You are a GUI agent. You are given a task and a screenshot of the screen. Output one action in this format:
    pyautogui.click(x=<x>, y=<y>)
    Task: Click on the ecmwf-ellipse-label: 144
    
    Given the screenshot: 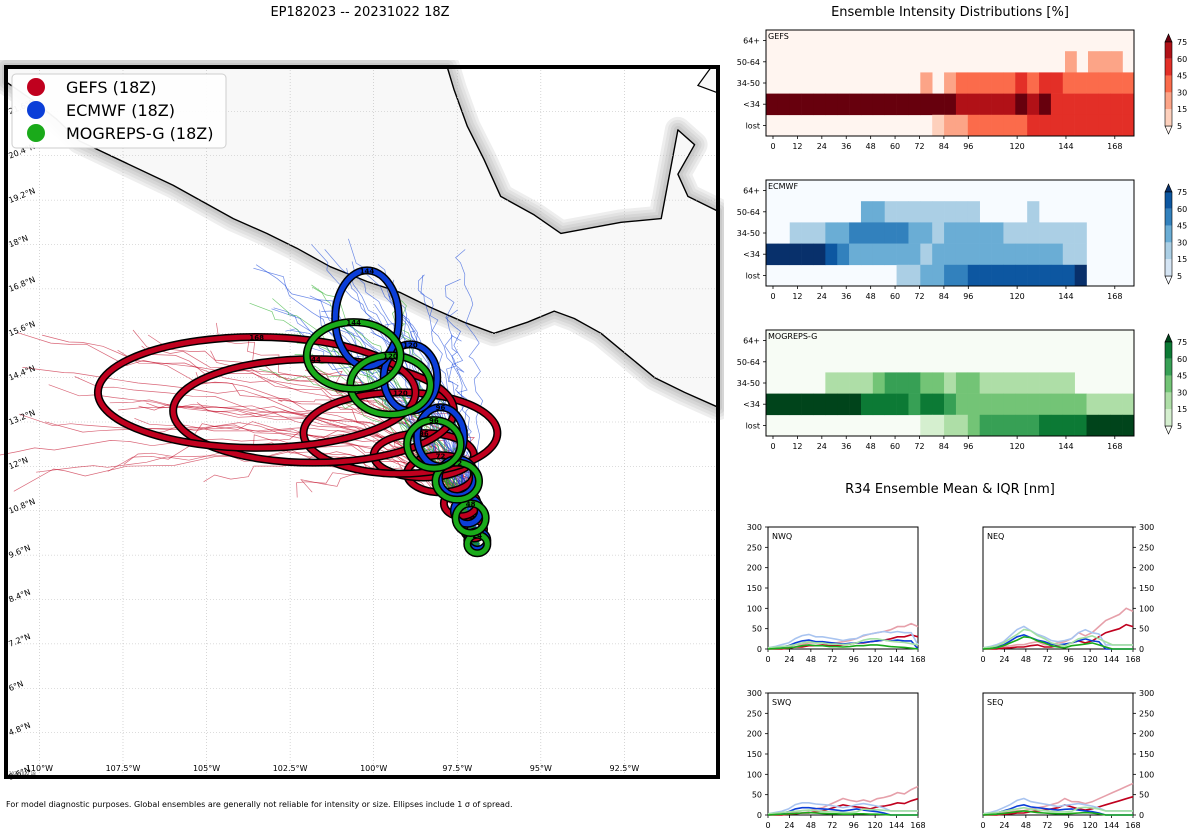 What is the action you would take?
    pyautogui.click(x=367, y=271)
    